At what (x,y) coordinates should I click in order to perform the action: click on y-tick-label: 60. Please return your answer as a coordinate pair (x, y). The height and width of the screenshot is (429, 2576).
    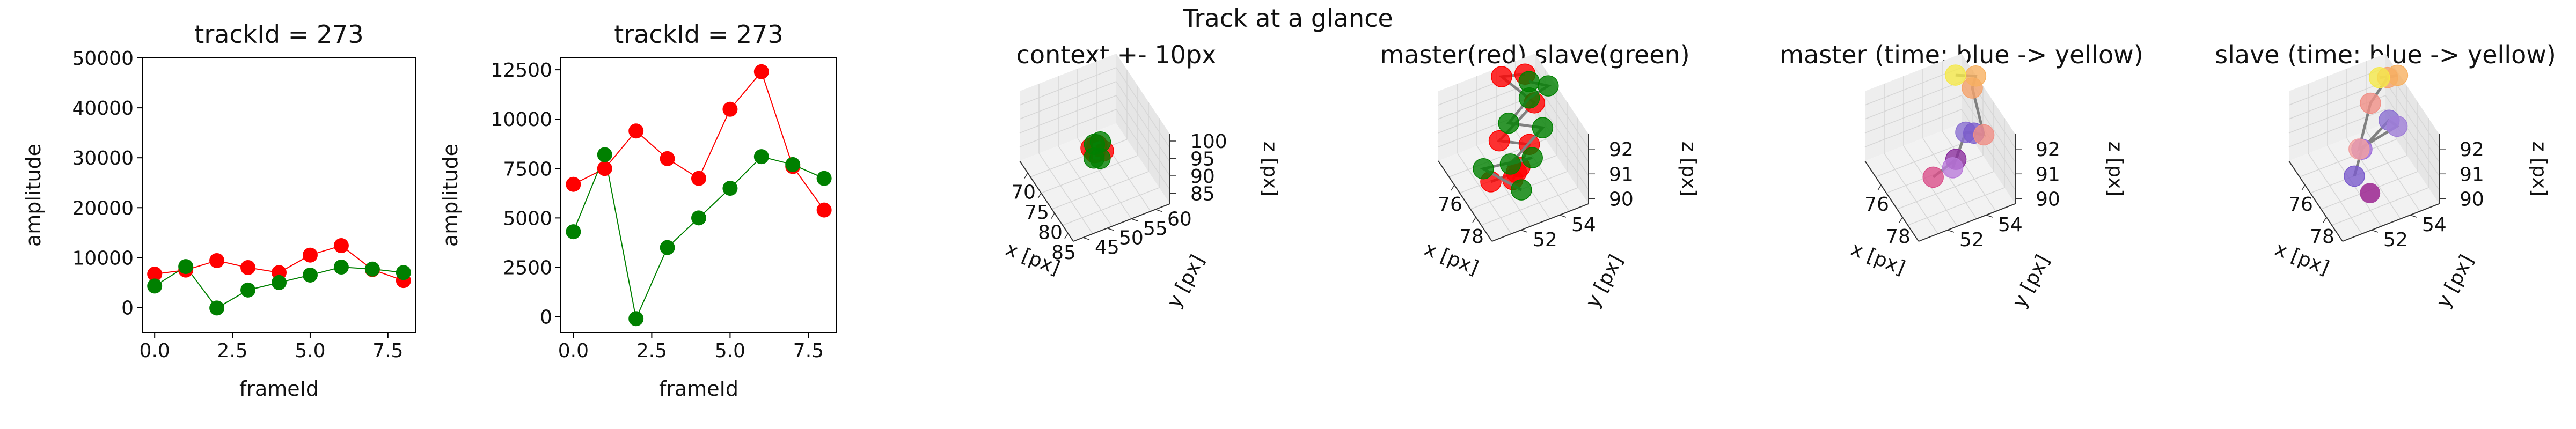
    Looking at the image, I should click on (1179, 220).